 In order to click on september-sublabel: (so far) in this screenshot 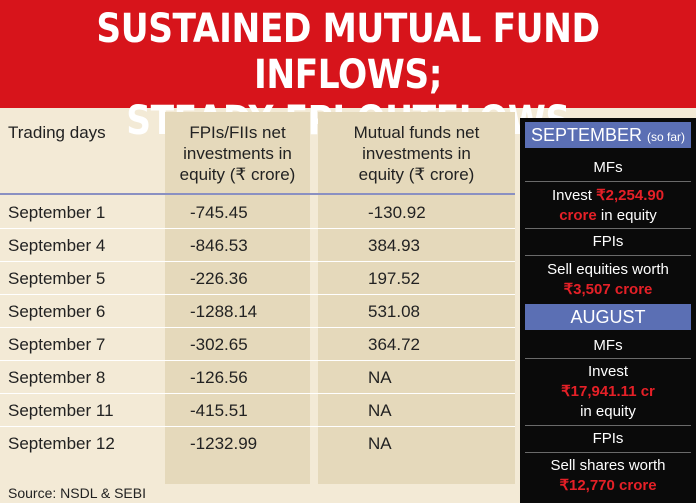, I will do `click(666, 137)`.